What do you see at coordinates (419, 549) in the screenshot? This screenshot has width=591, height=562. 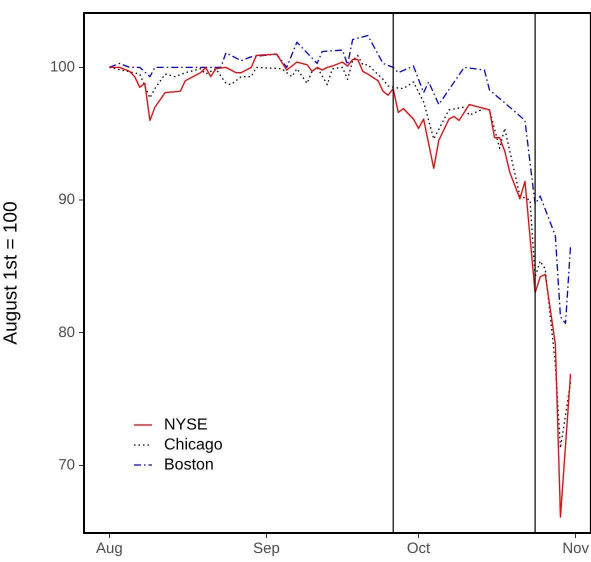 I see `x-tick-label: Oct` at bounding box center [419, 549].